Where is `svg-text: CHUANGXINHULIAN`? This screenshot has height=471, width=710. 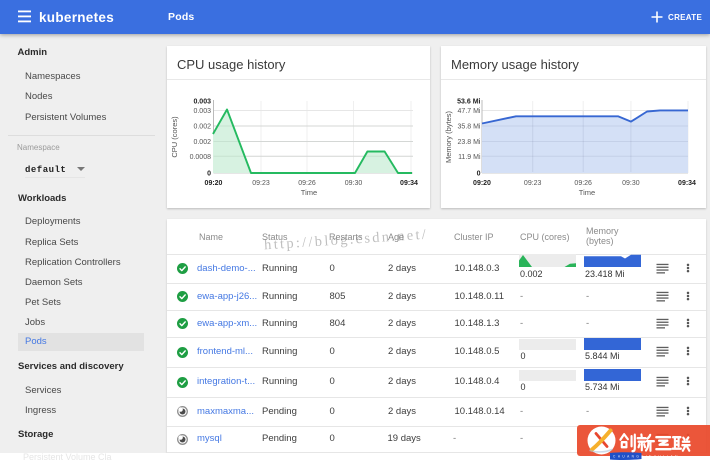 svg-text: CHUANGXINHULIAN is located at coordinates (646, 457).